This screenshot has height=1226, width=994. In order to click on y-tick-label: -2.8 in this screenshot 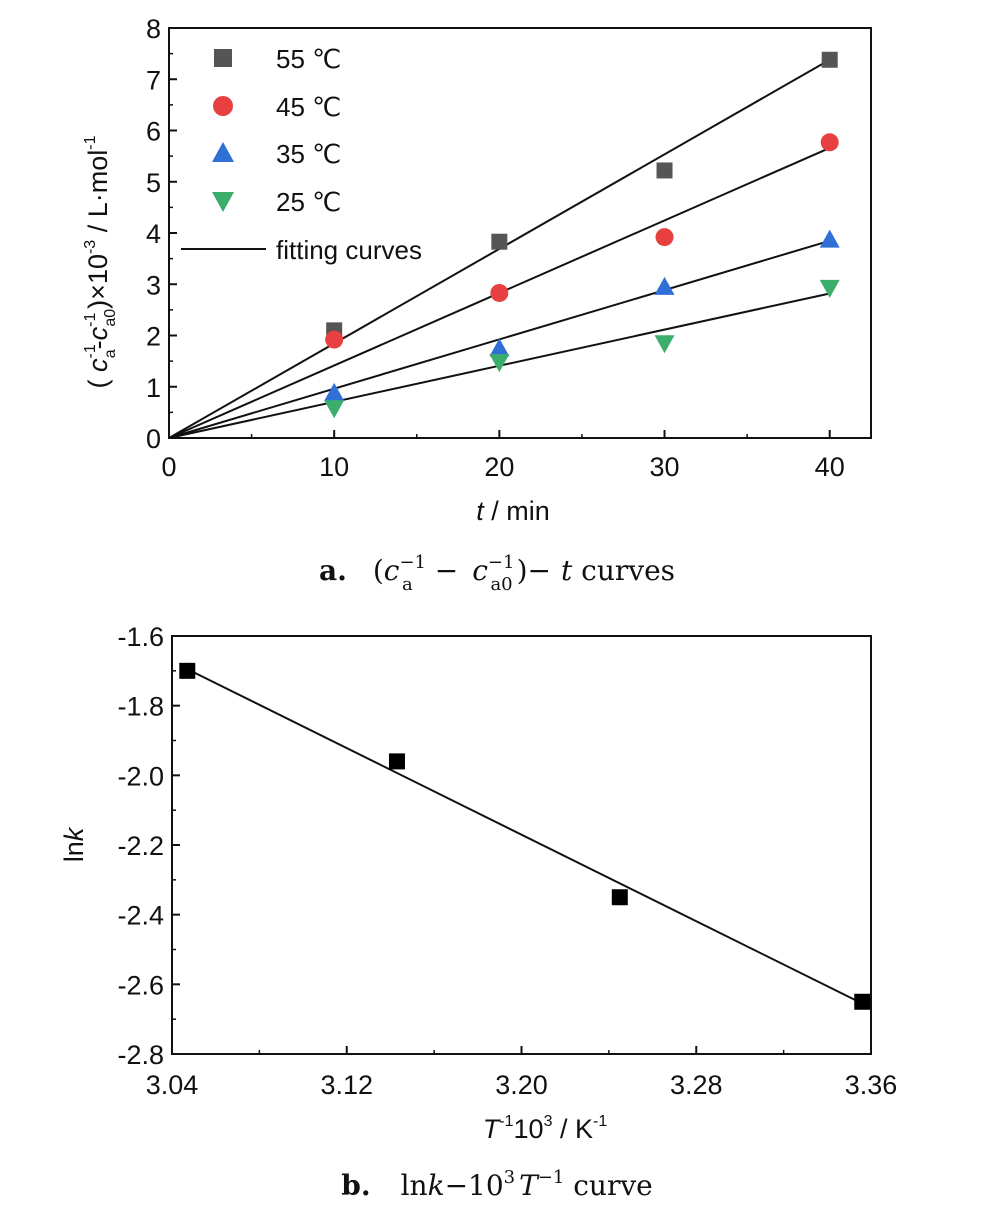, I will do `click(140, 1055)`.